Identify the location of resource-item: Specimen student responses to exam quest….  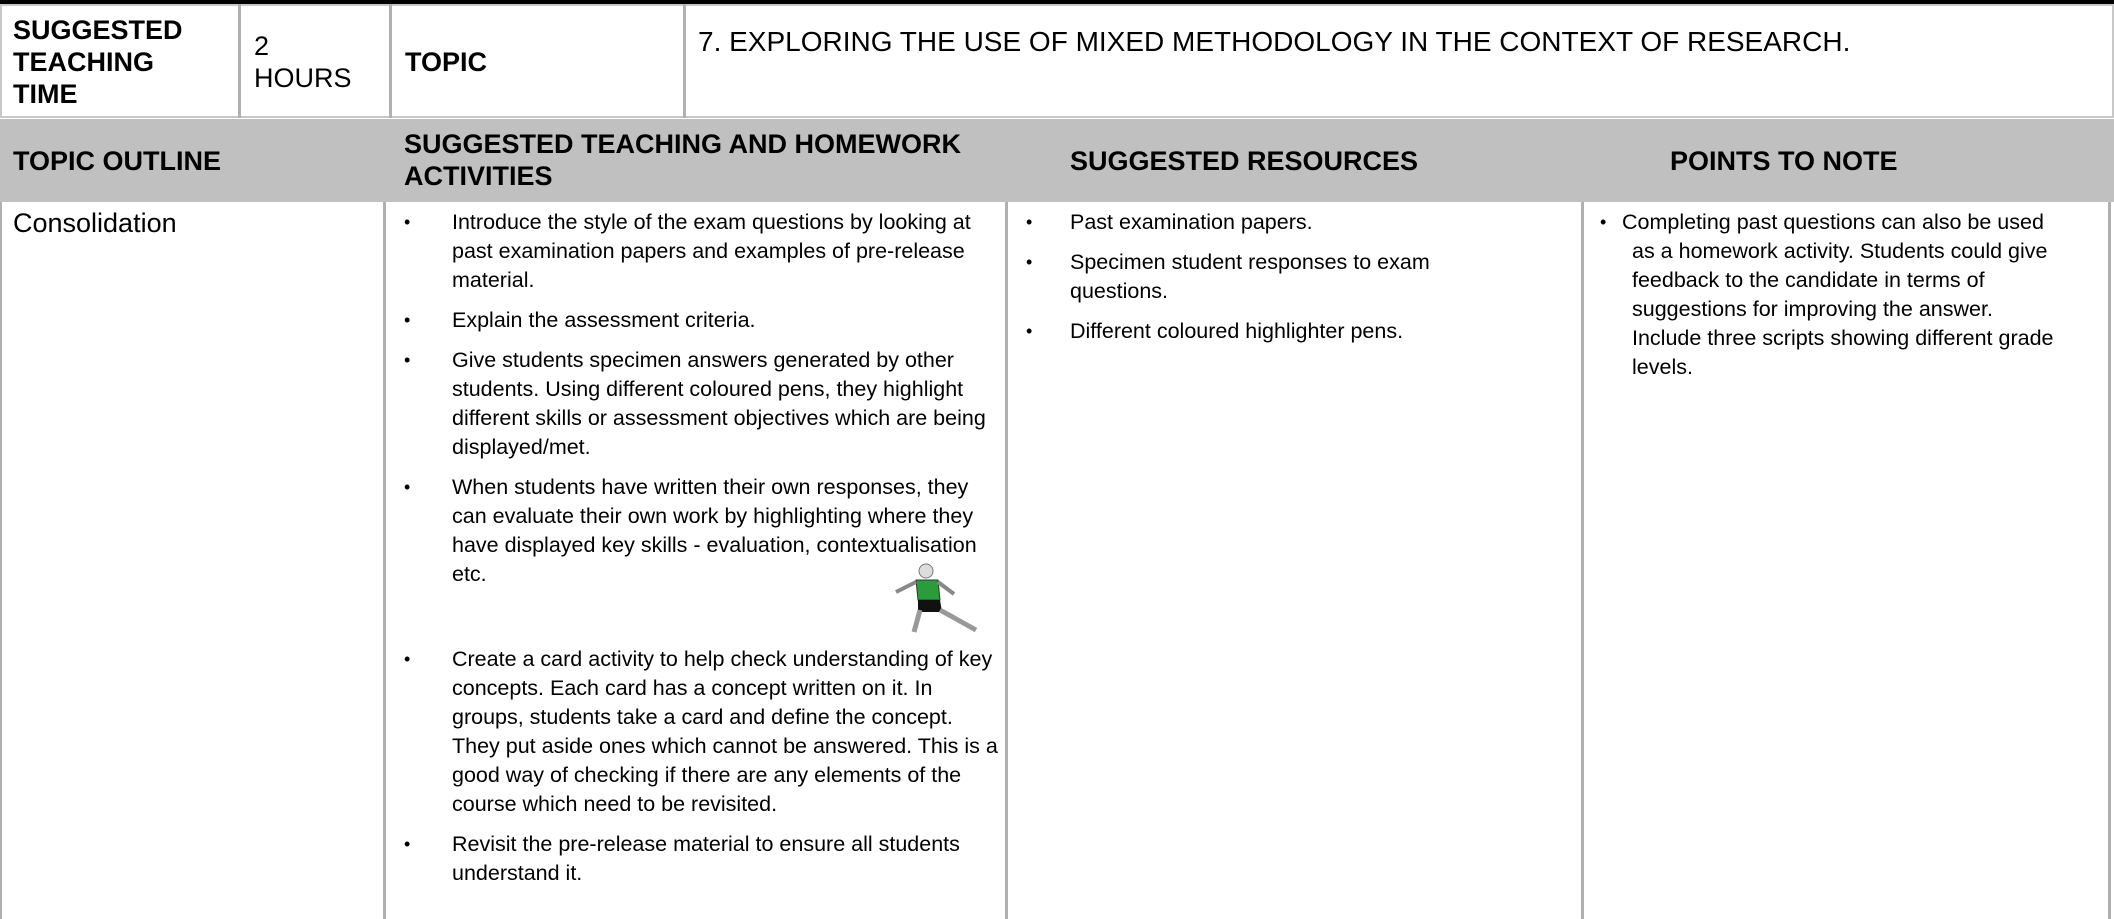
(1262, 277).